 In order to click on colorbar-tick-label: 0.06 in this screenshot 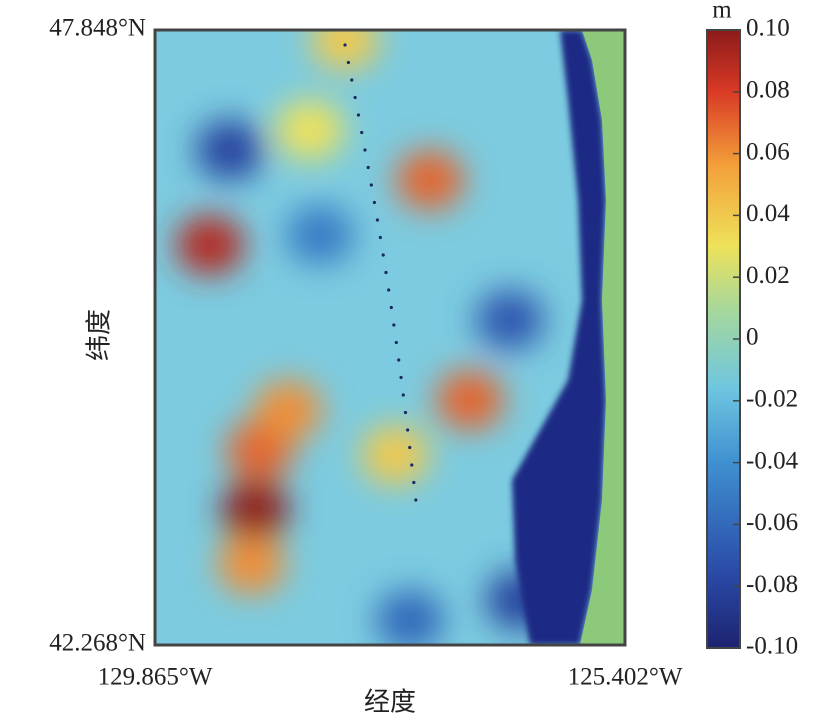, I will do `click(768, 151)`.